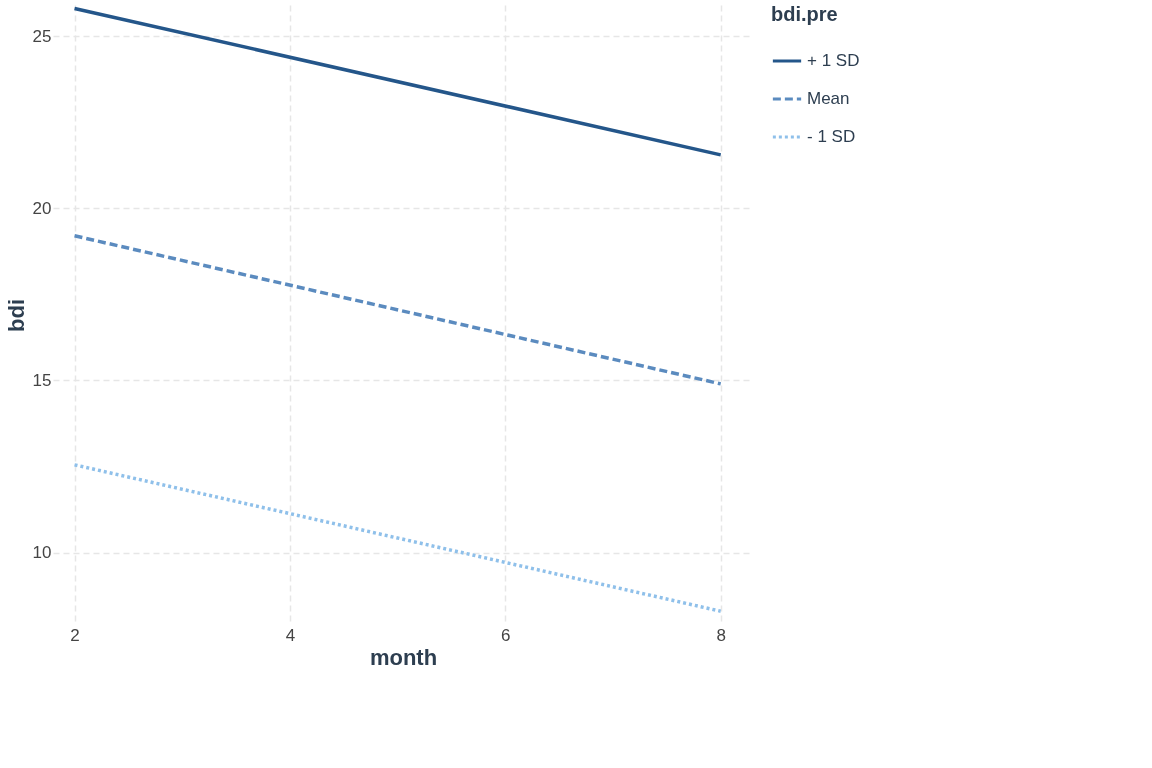 Image resolution: width=1152 pixels, height=768 pixels. Describe the element at coordinates (403, 657) in the screenshot. I see `x-axis-title: month` at that location.